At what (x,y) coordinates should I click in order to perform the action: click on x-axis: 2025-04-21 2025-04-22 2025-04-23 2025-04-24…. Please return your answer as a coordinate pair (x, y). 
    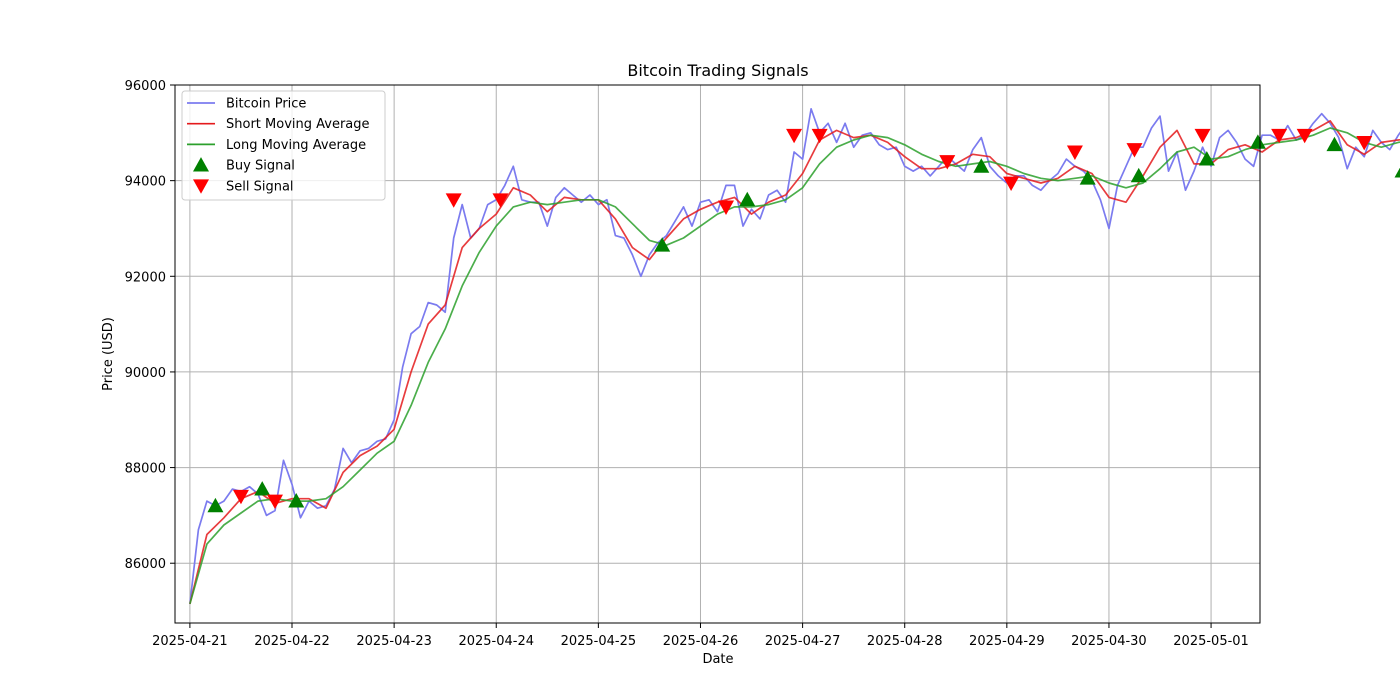
    Looking at the image, I should click on (700, 636).